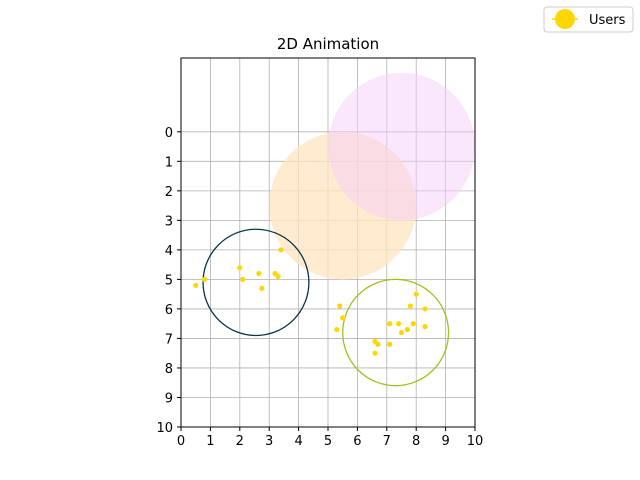 Image resolution: width=640 pixels, height=480 pixels. Describe the element at coordinates (169, 192) in the screenshot. I see `y-tick-label: 2` at that location.